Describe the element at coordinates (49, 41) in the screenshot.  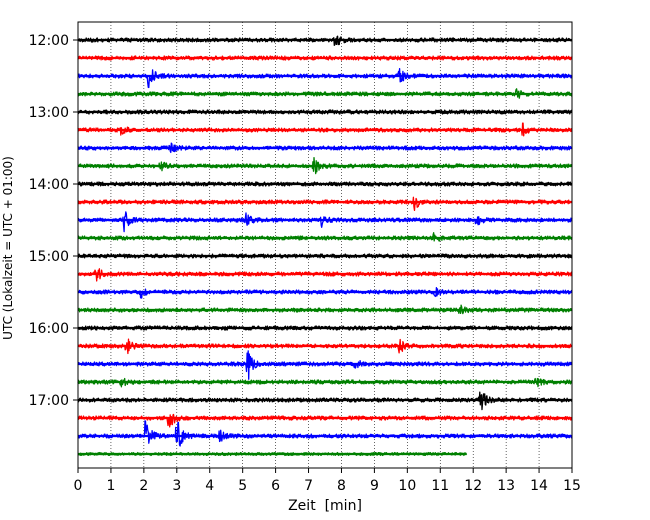
I see `y-tick-label-1200: 12:00` at that location.